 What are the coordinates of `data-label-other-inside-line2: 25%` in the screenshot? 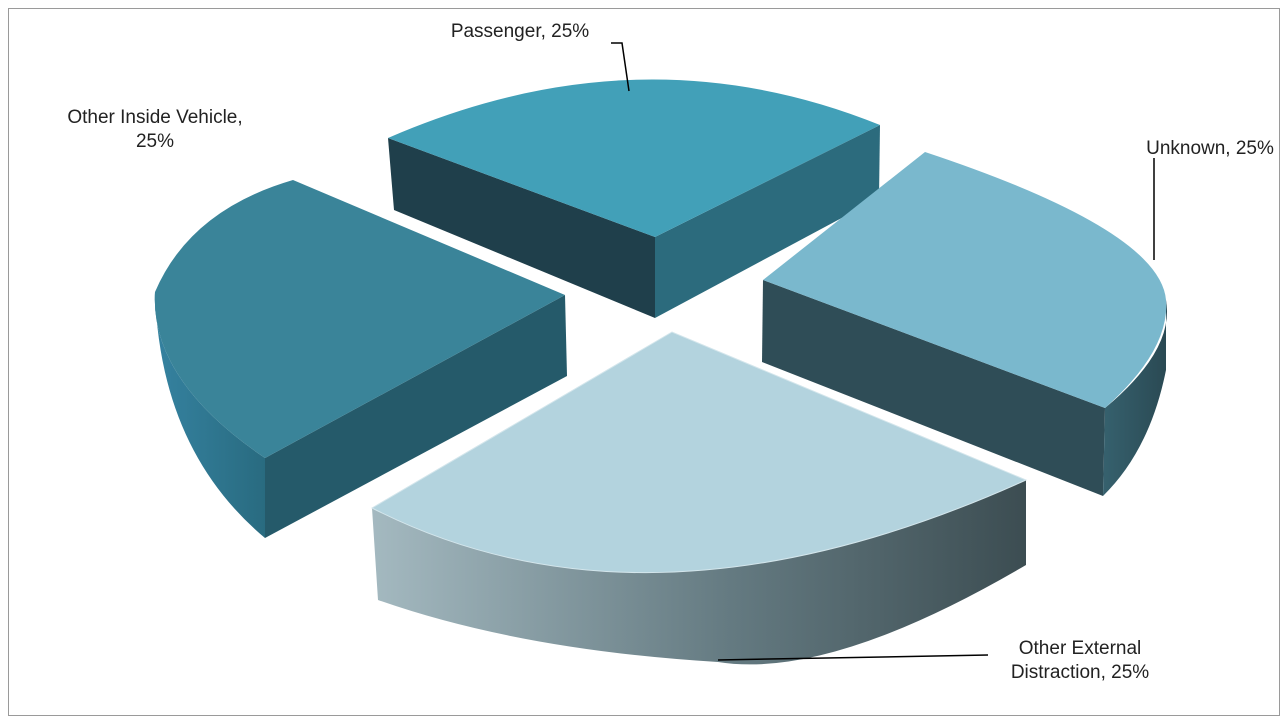 It's located at (155, 141).